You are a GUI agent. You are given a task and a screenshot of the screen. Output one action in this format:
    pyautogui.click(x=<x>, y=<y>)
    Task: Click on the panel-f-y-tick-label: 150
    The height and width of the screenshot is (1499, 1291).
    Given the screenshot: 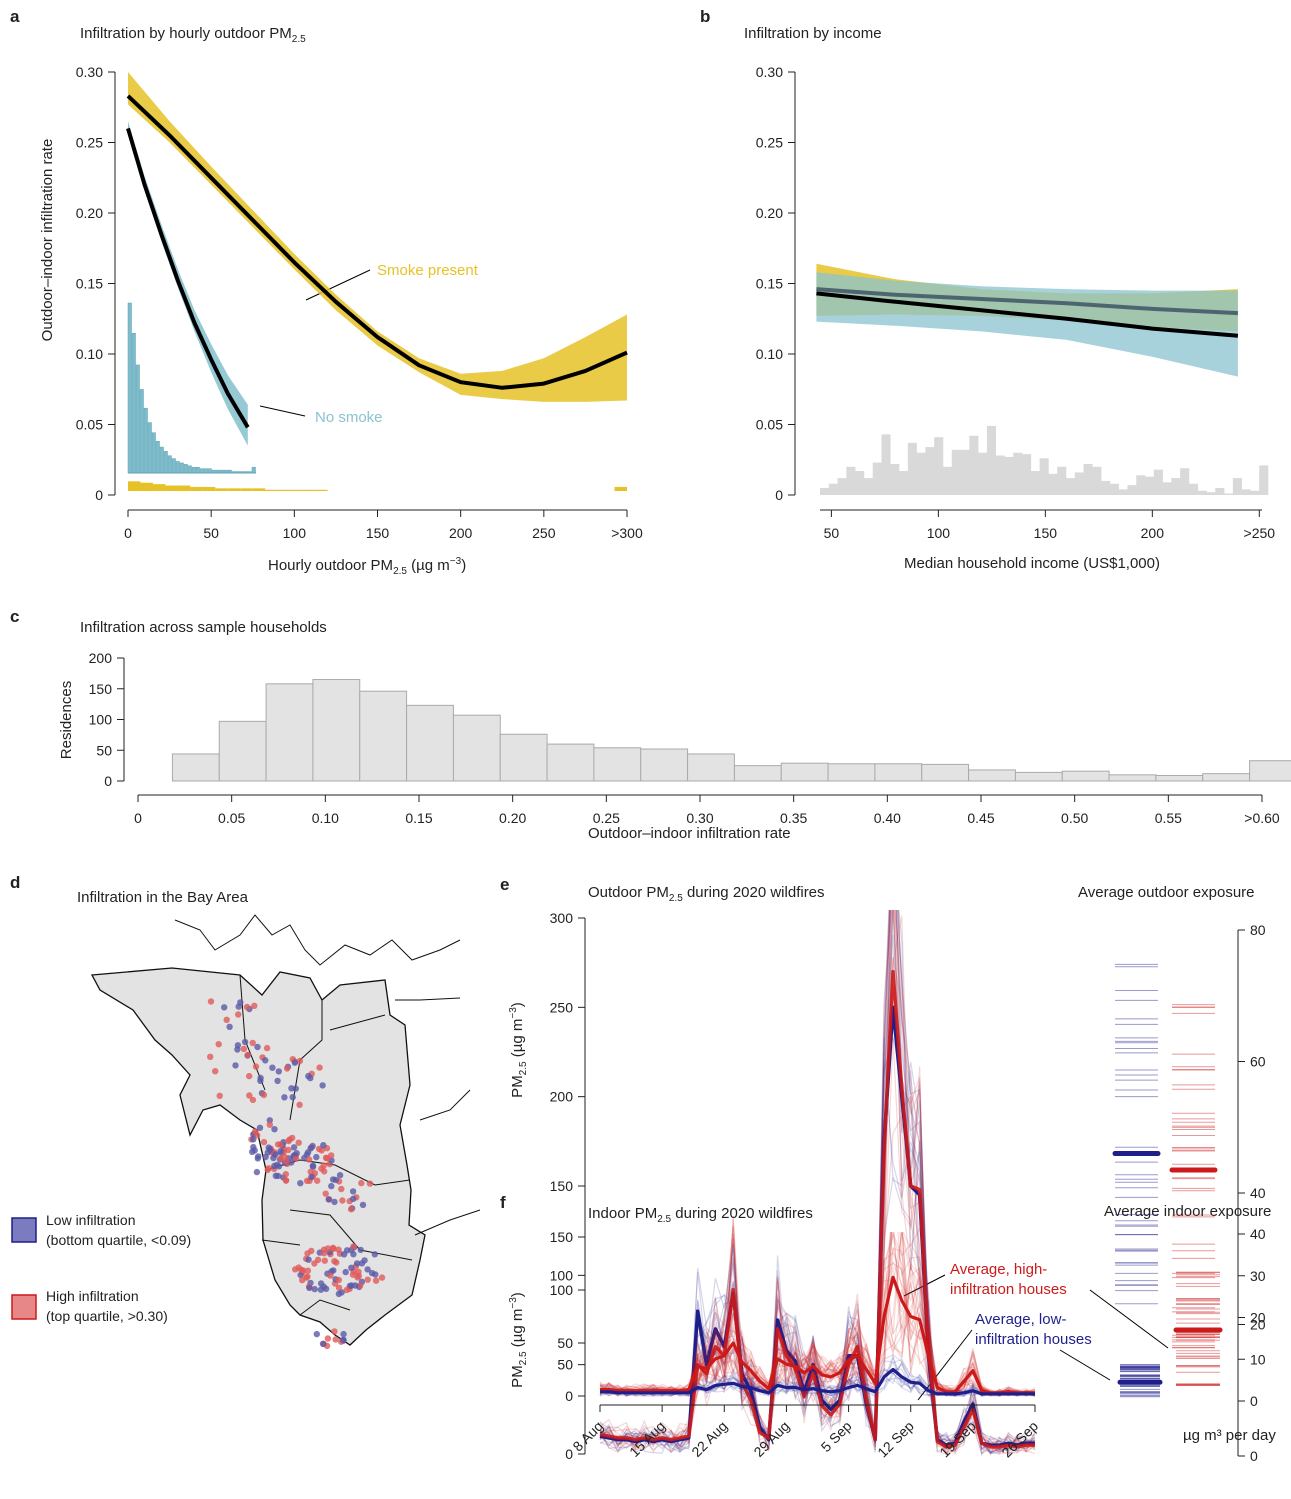 What is the action you would take?
    pyautogui.click(x=562, y=1237)
    